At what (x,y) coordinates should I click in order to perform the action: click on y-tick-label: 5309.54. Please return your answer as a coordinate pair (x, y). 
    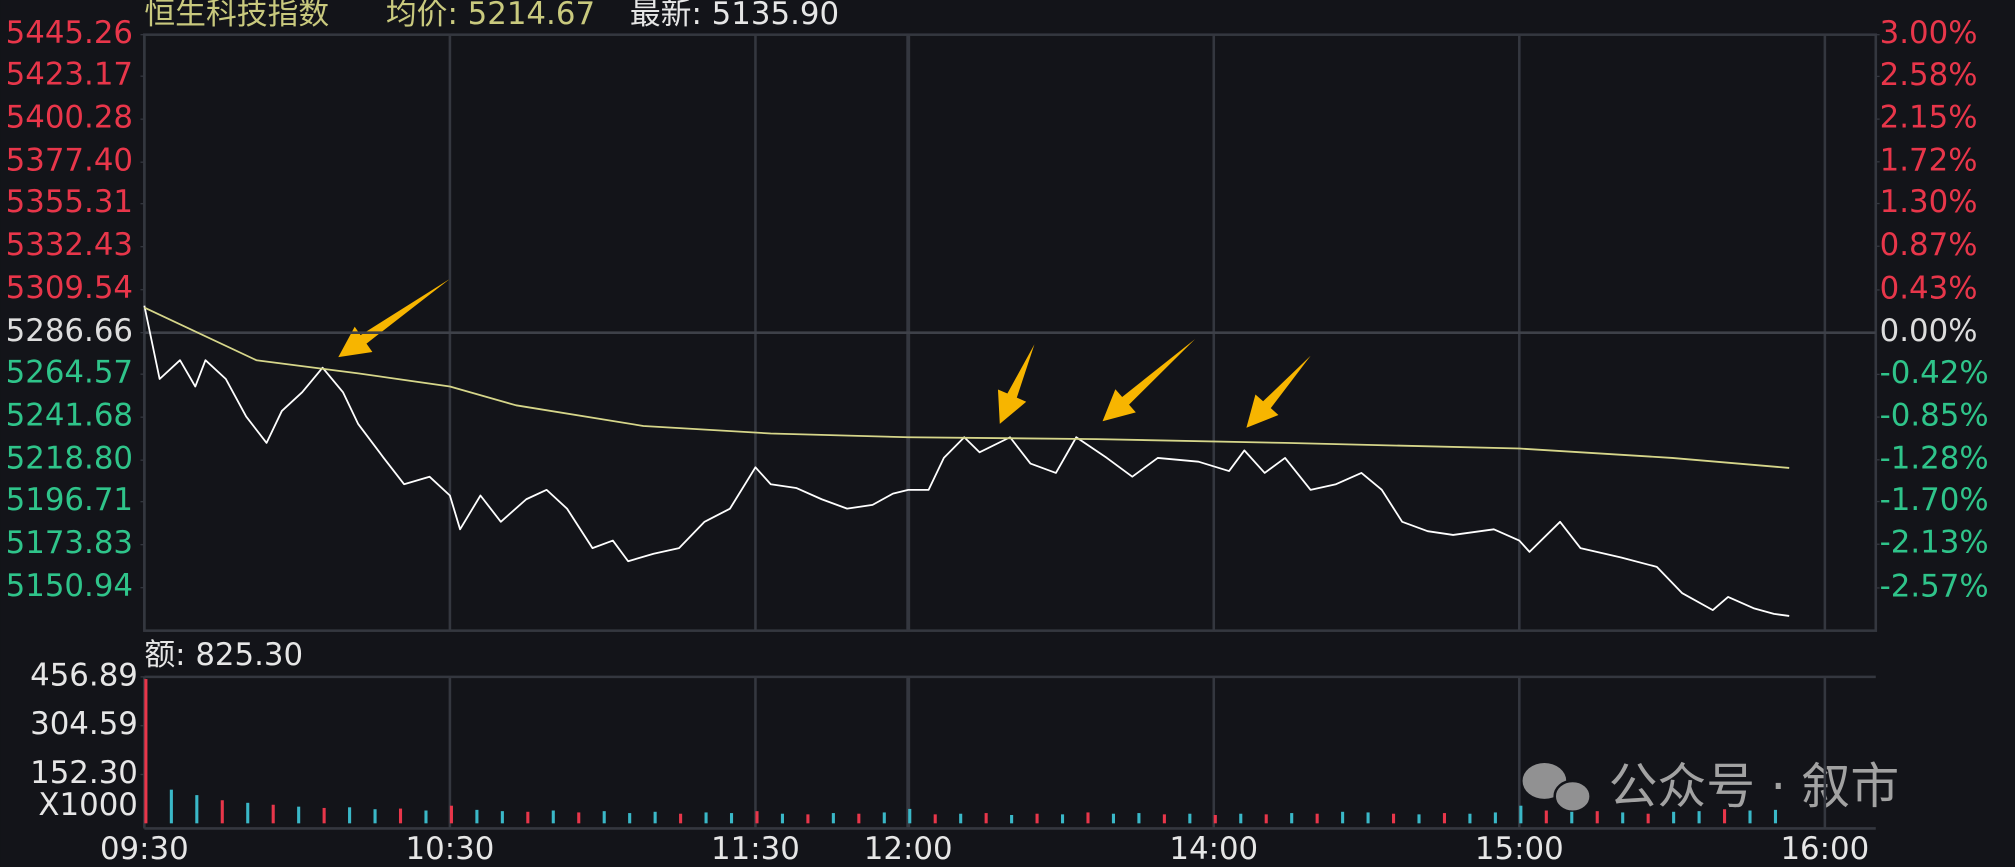
    Looking at the image, I should click on (69, 288).